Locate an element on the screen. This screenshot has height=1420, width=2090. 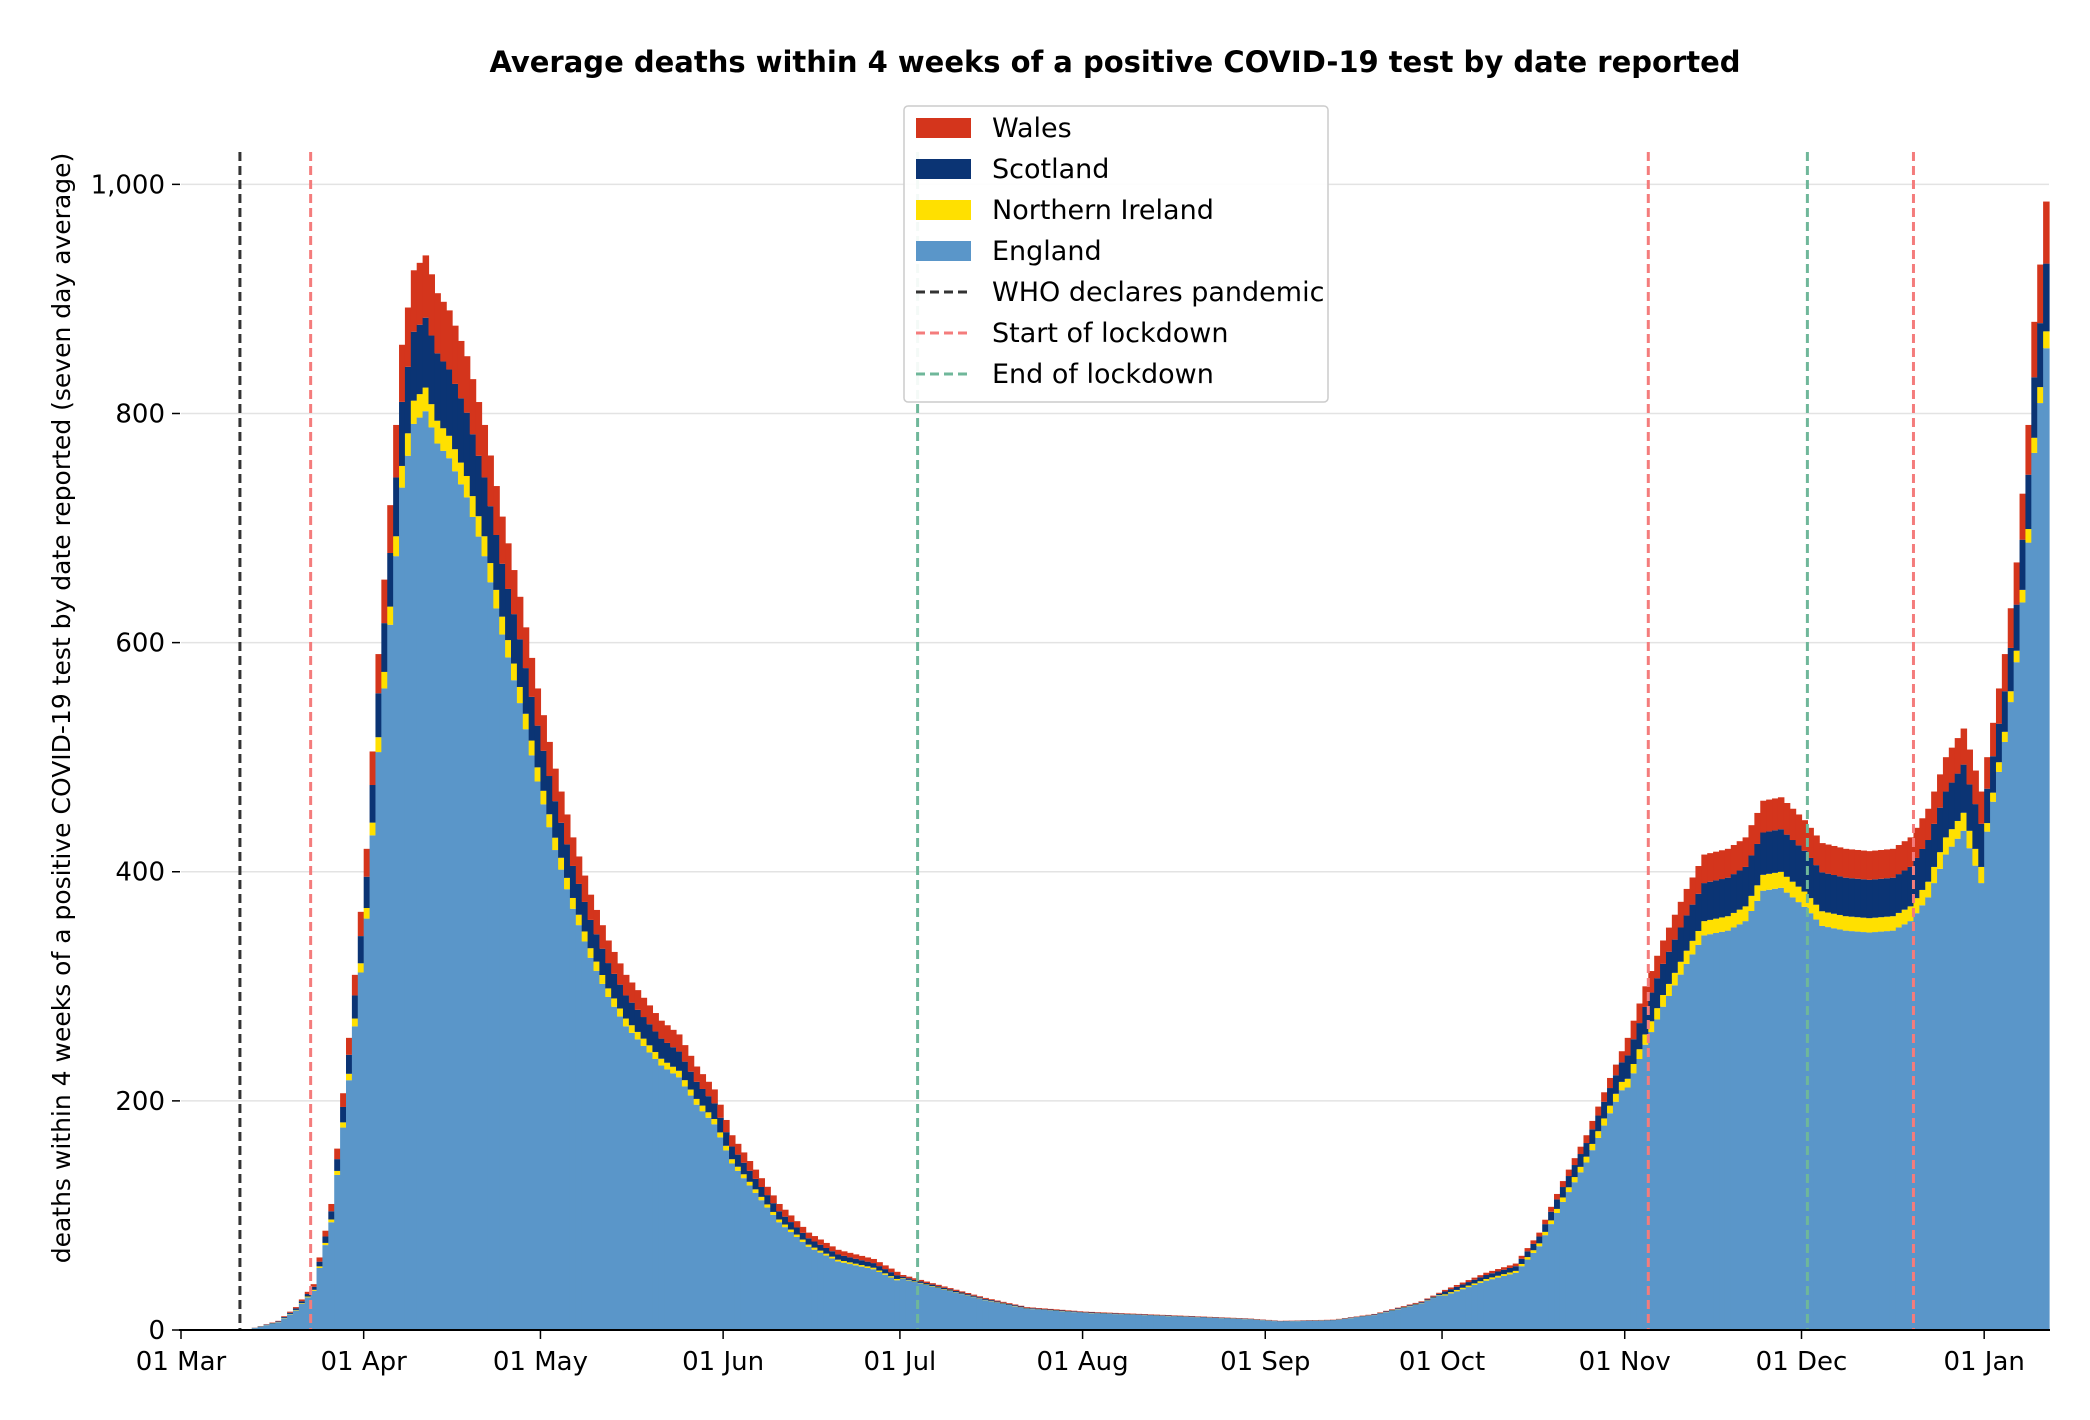
legend-label: England is located at coordinates (1047, 251).